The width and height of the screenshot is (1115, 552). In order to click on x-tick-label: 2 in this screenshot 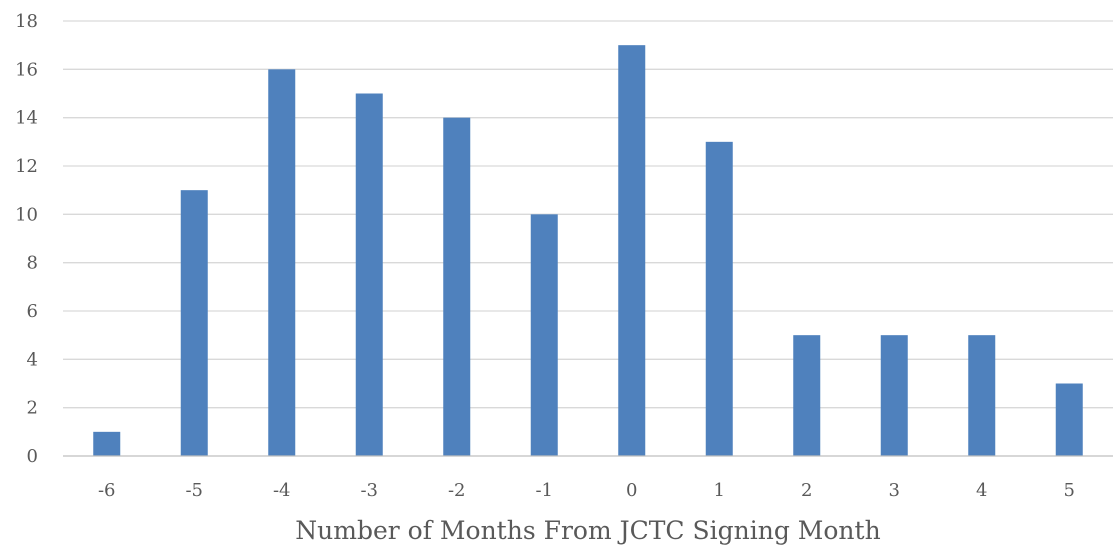, I will do `click(806, 490)`.